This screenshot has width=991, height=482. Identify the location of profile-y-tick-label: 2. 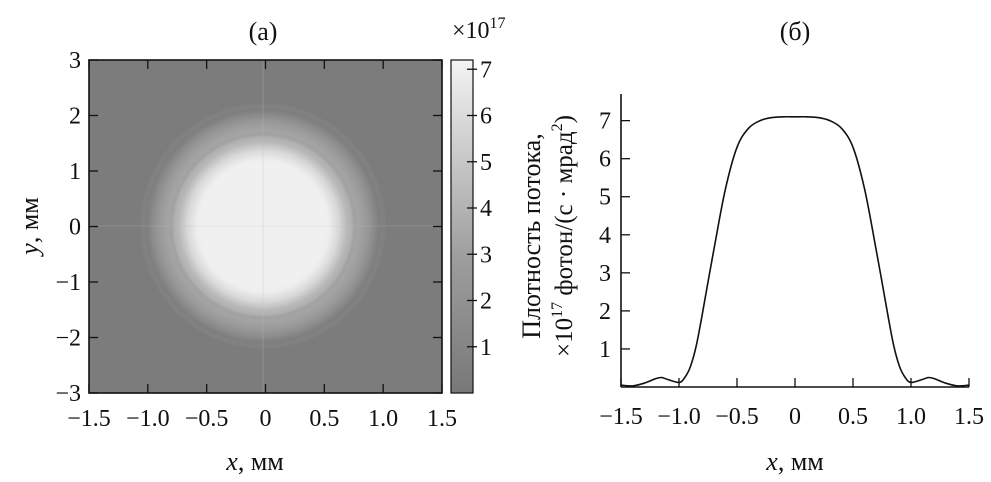
(605, 312).